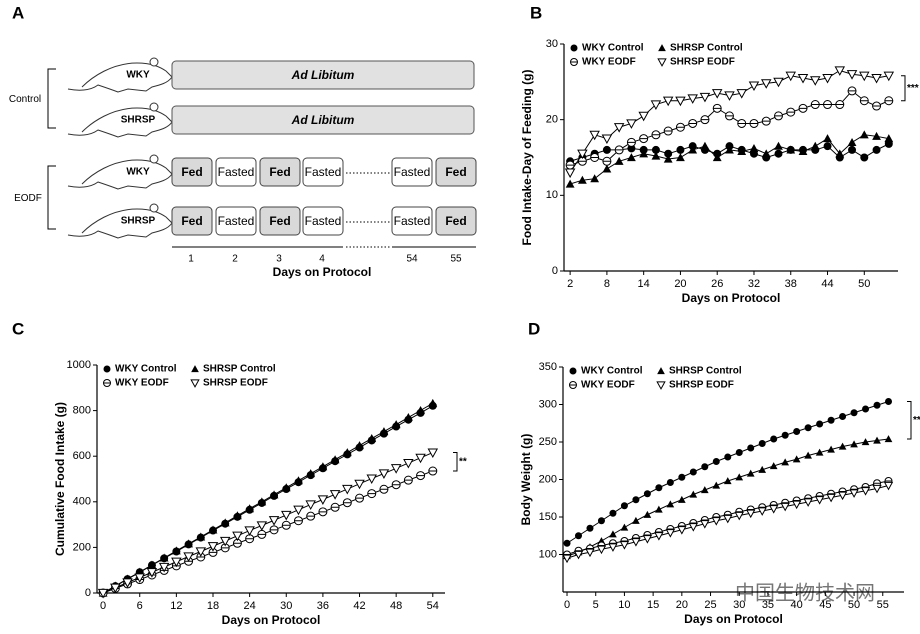  What do you see at coordinates (864, 284) in the screenshot?
I see `x-tick-label: 50` at bounding box center [864, 284].